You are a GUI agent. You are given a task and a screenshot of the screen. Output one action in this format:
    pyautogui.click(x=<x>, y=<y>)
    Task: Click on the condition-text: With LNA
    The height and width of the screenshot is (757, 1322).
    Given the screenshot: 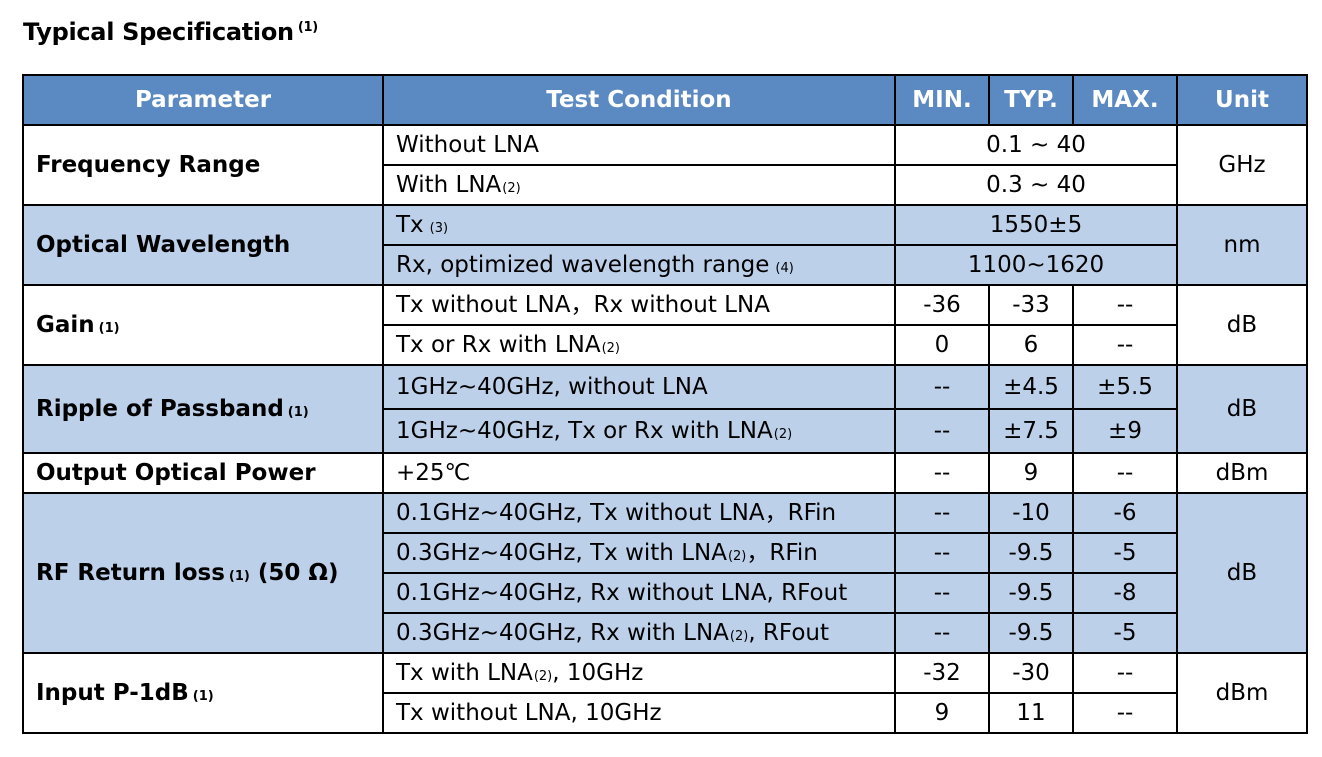 What is the action you would take?
    pyautogui.click(x=449, y=185)
    